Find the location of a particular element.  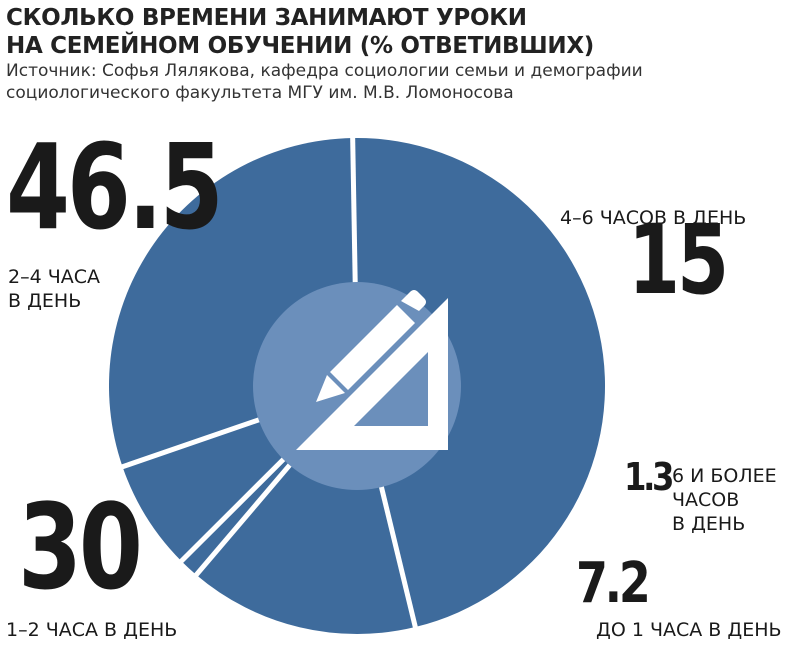

slice-category-label: 1–2 ЧАСА В ДЕНЬ is located at coordinates (92, 630).